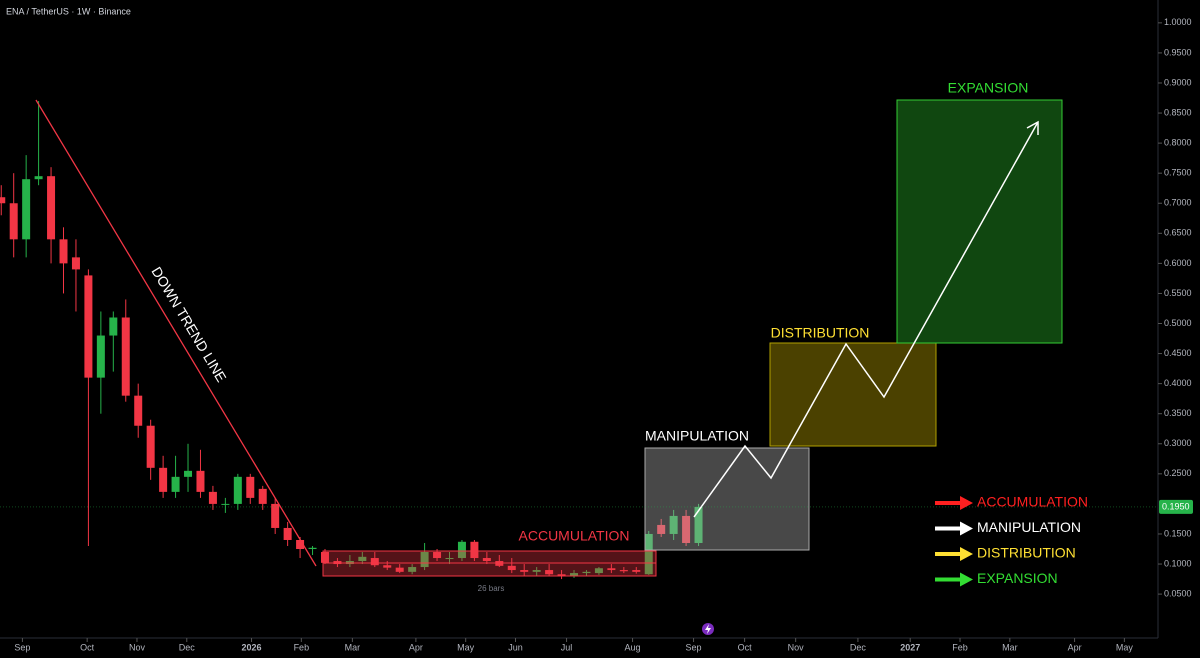 The height and width of the screenshot is (658, 1200). I want to click on distribution-box, so click(853, 394).